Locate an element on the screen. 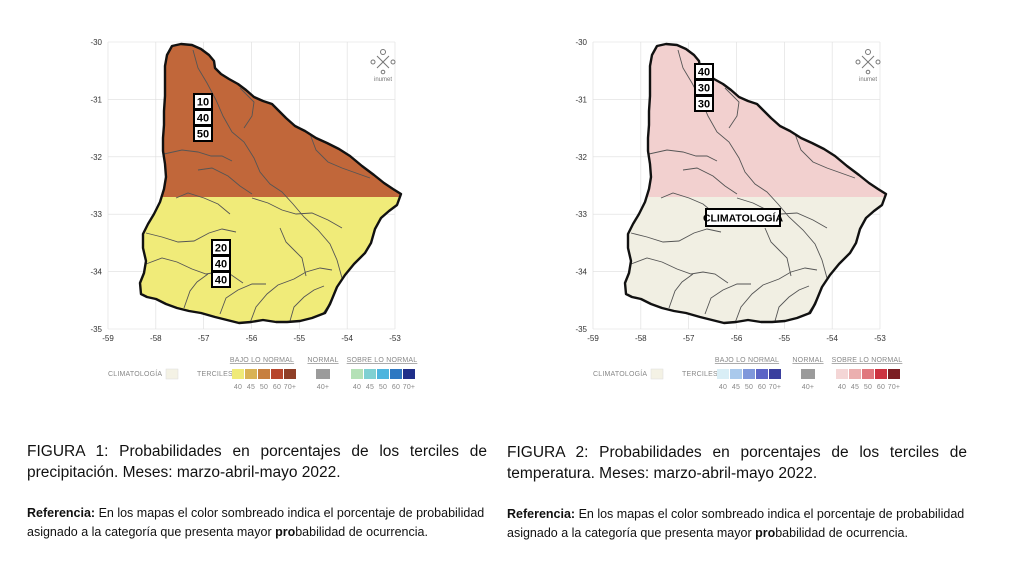 Image resolution: width=1024 pixels, height=568 pixels. north-label-value: 10 is located at coordinates (203, 103).